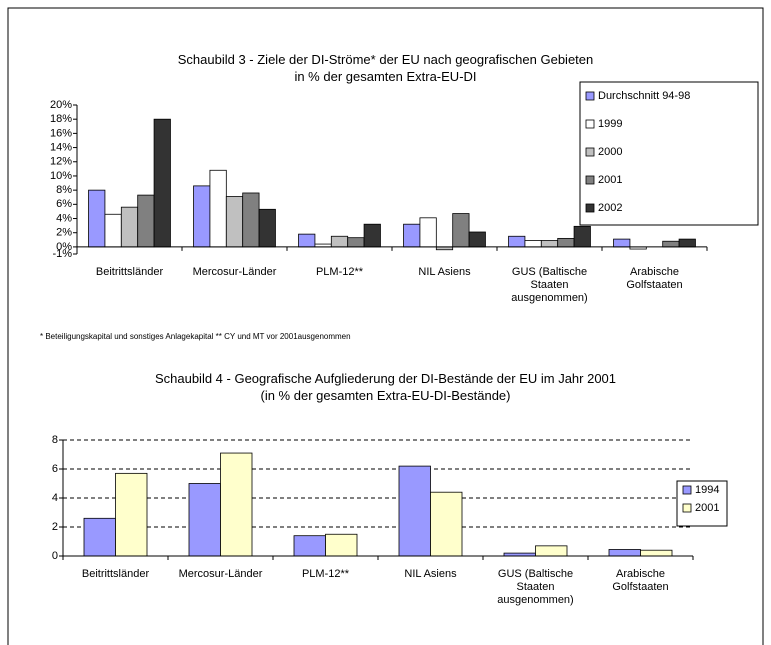 The height and width of the screenshot is (645, 771). What do you see at coordinates (61, 176) in the screenshot?
I see `y-tick-label: 10%` at bounding box center [61, 176].